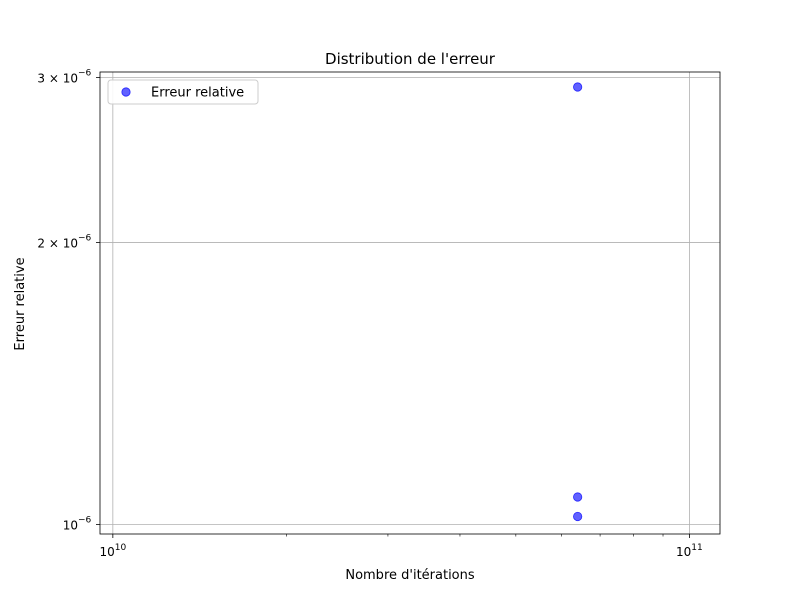  What do you see at coordinates (410, 59) in the screenshot?
I see `chart-title: Distribution de l'erreur` at bounding box center [410, 59].